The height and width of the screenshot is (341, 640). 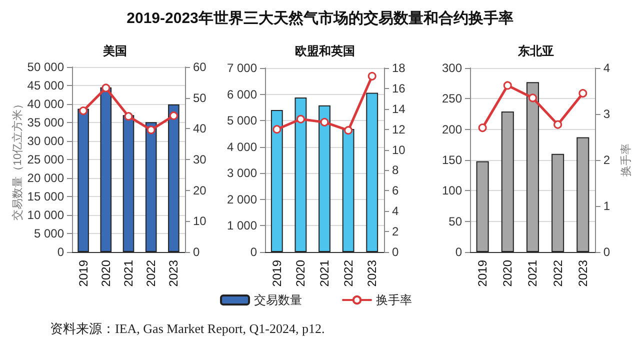 What do you see at coordinates (626, 160) in the screenshot?
I see `y2-axis-title: 换手率` at bounding box center [626, 160].